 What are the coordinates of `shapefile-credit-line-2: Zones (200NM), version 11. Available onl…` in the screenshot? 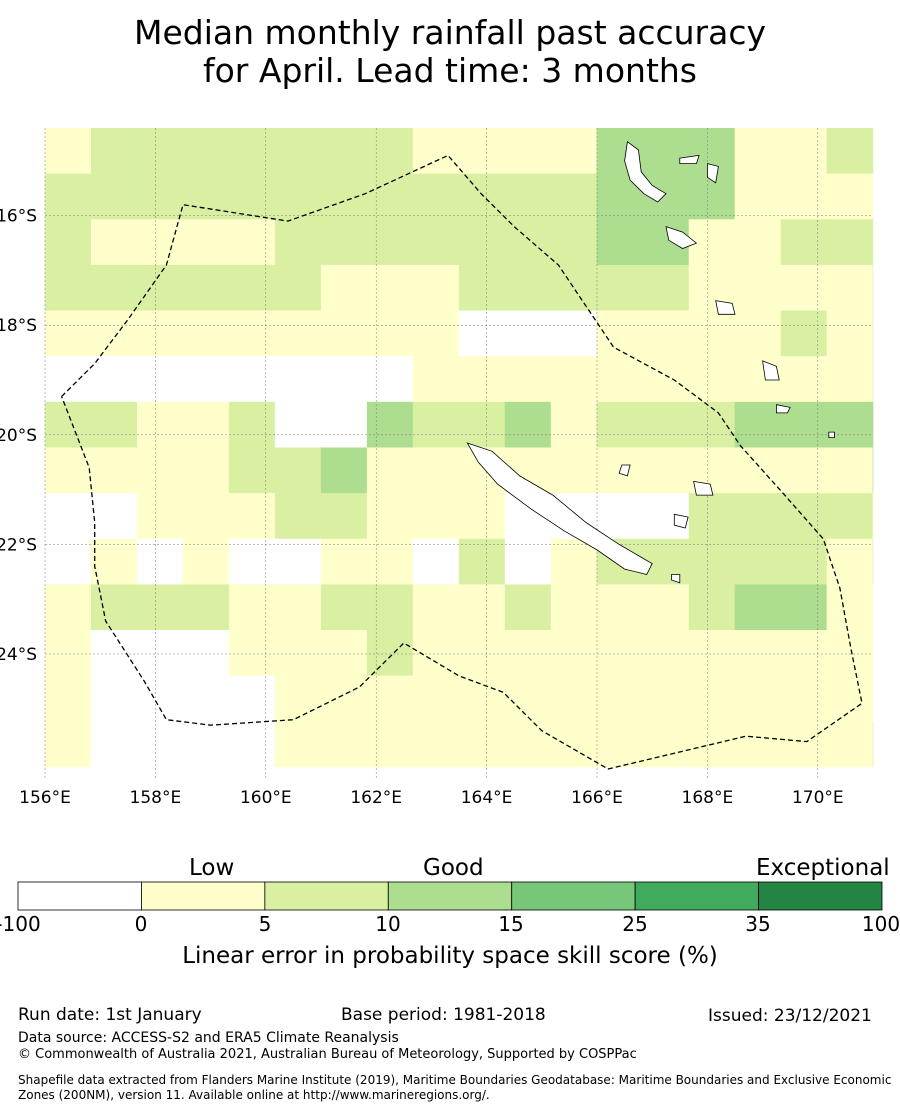 It's located at (254, 1095).